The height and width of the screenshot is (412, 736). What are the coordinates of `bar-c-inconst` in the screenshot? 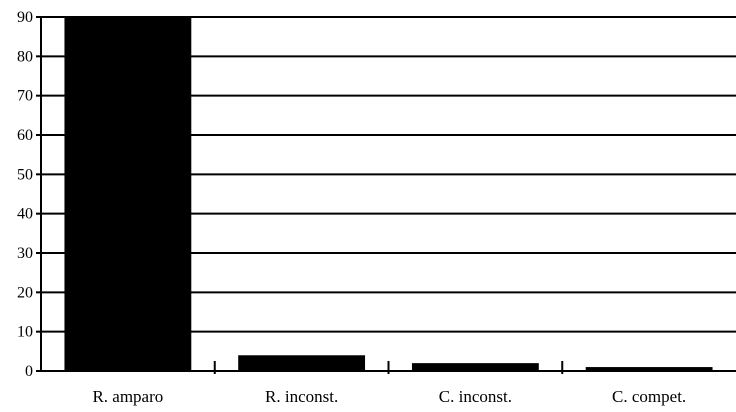 It's located at (475, 367).